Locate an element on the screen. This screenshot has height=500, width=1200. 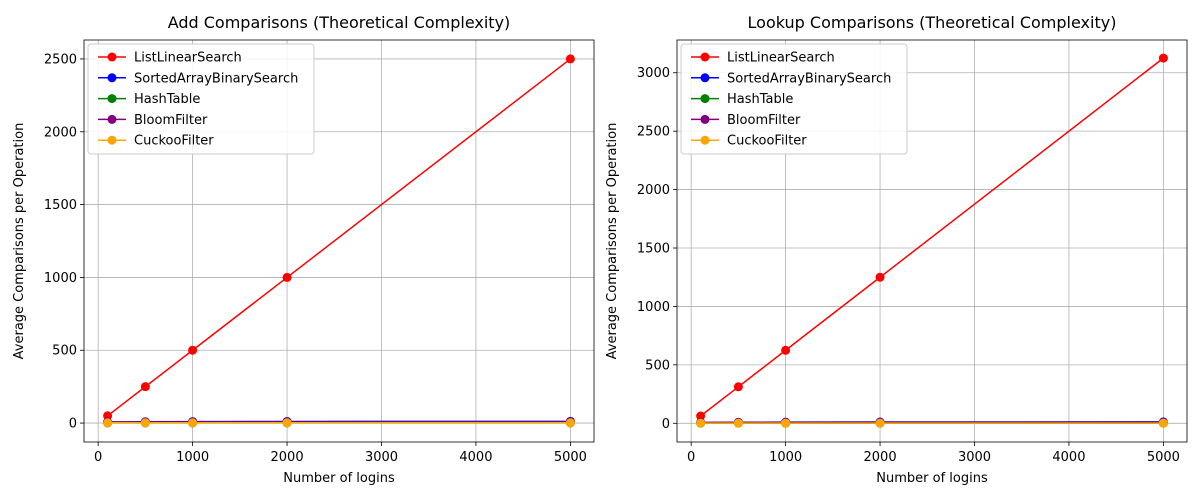
chart-title: Add Comparisons (Theoretical Complexity) is located at coordinates (339, 22).